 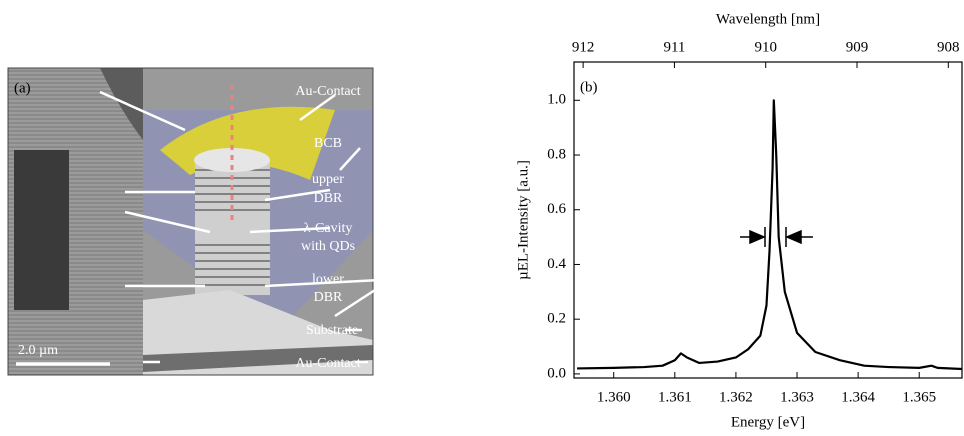 I want to click on x-tick-label: 1.365, so click(x=919, y=397).